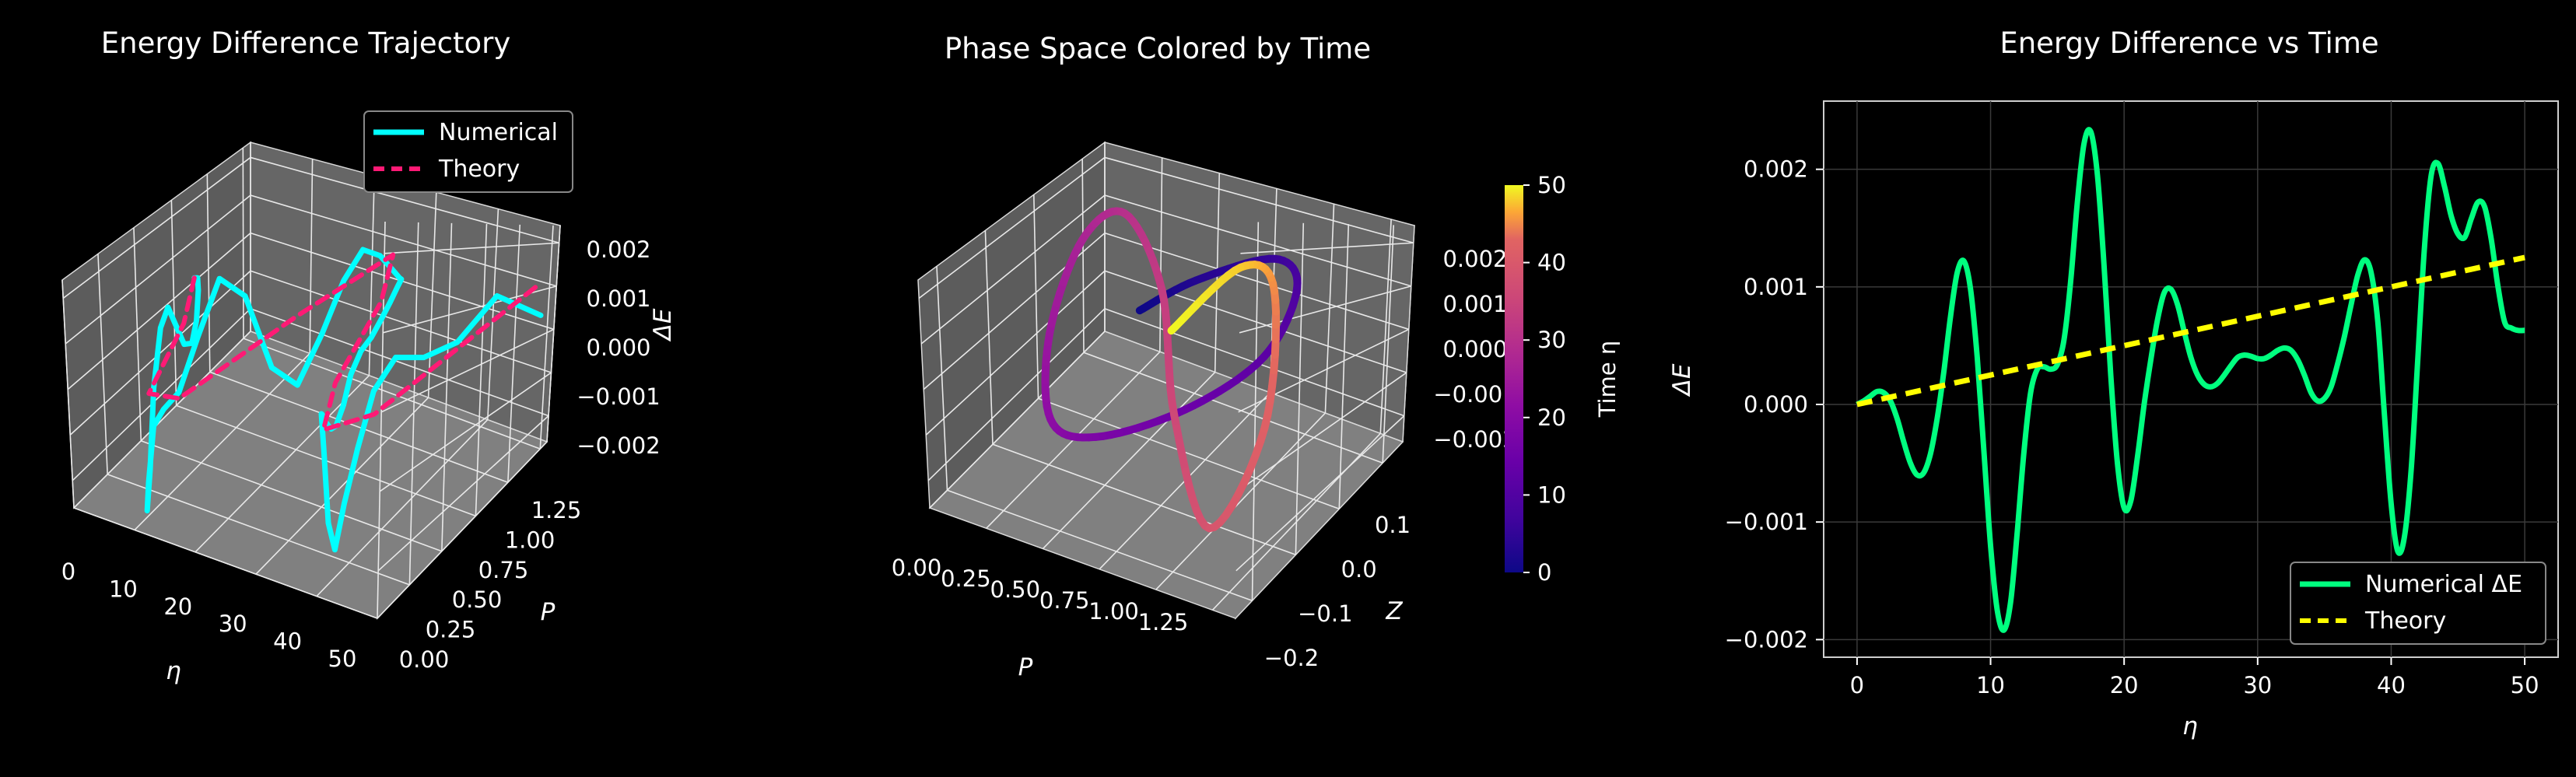  What do you see at coordinates (2418, 603) in the screenshot?
I see `panel3-legend: Numerical ΔE Theory` at bounding box center [2418, 603].